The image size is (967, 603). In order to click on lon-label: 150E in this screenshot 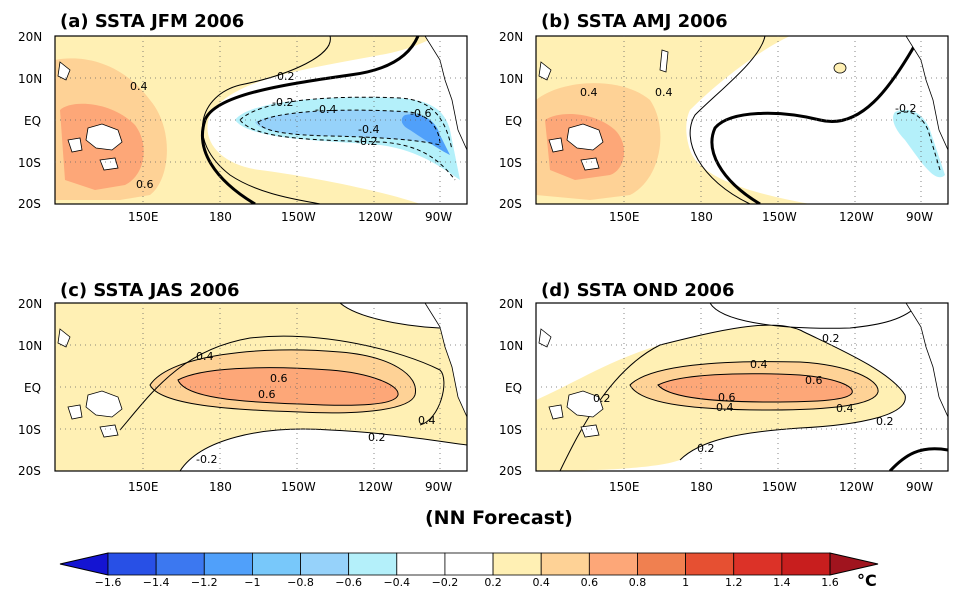, I will do `click(624, 217)`.